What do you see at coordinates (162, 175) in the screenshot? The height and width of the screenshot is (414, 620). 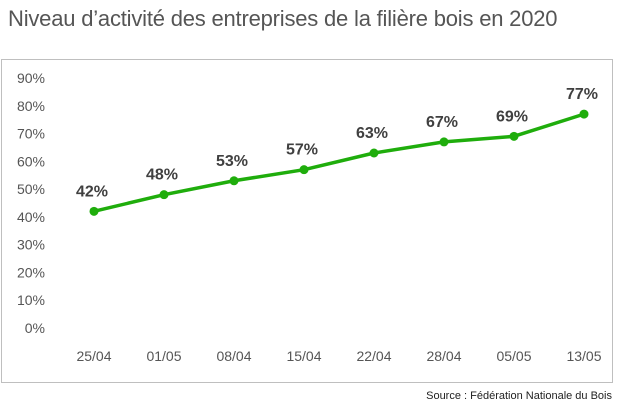 I see `data-label: 48%` at bounding box center [162, 175].